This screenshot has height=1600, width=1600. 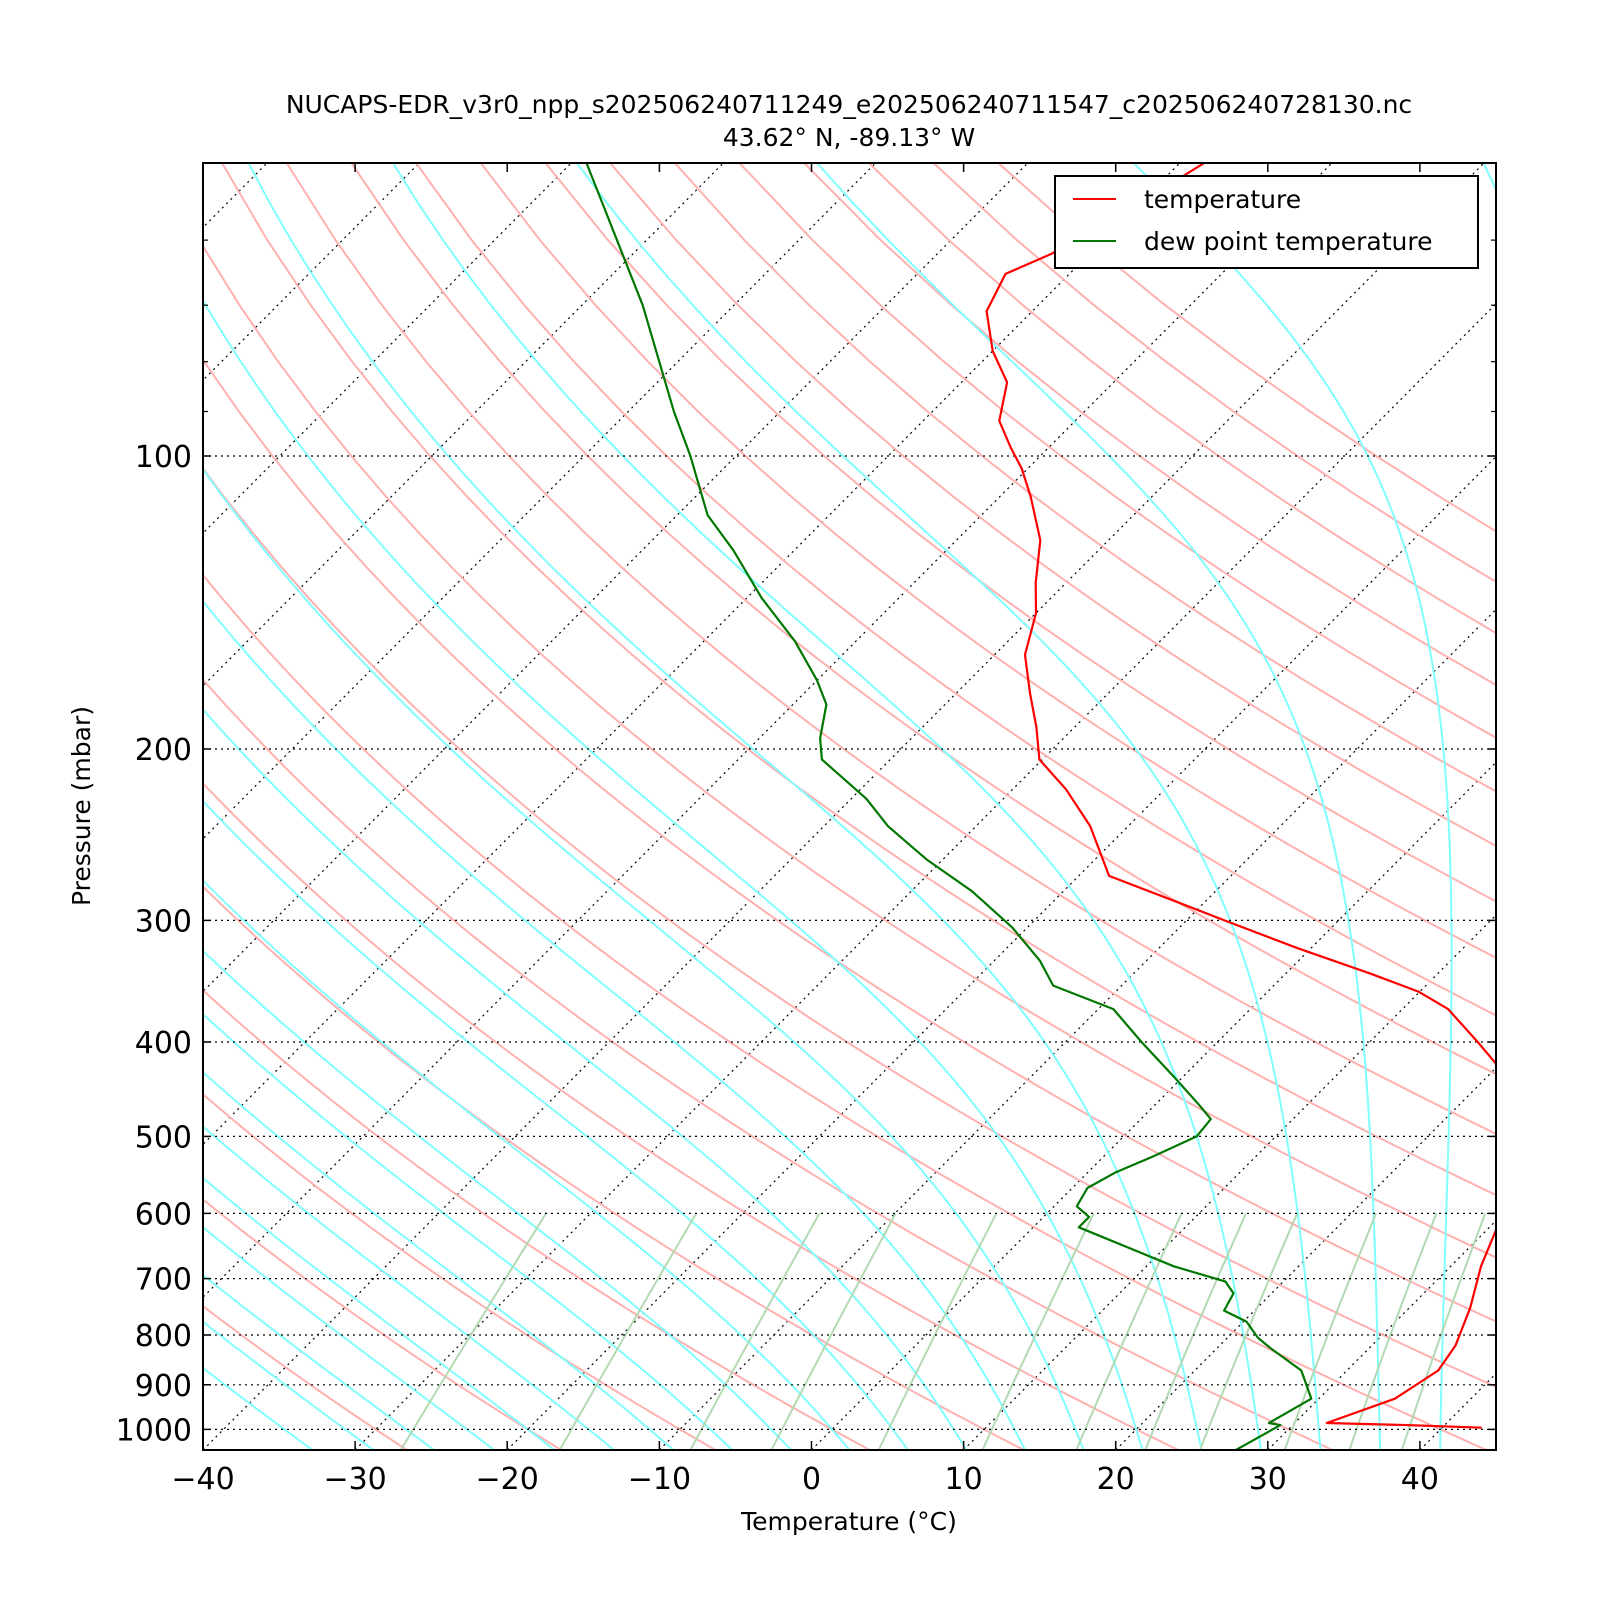 I want to click on legend-dewpoint: dew point temperature, so click(x=1288, y=241).